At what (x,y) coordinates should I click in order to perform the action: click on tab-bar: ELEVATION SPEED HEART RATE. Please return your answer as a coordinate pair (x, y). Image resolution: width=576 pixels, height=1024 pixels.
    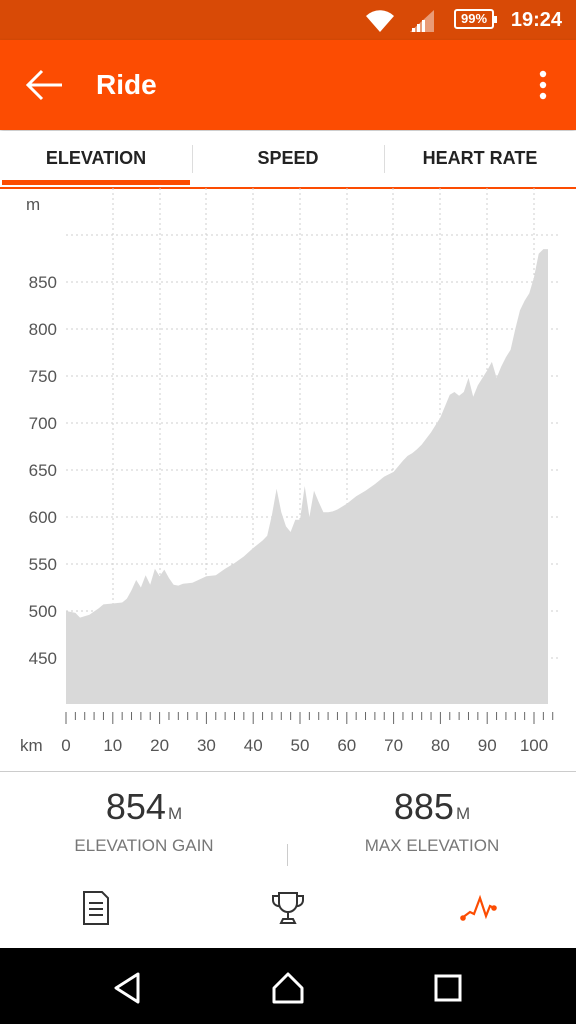
    Looking at the image, I should click on (288, 160).